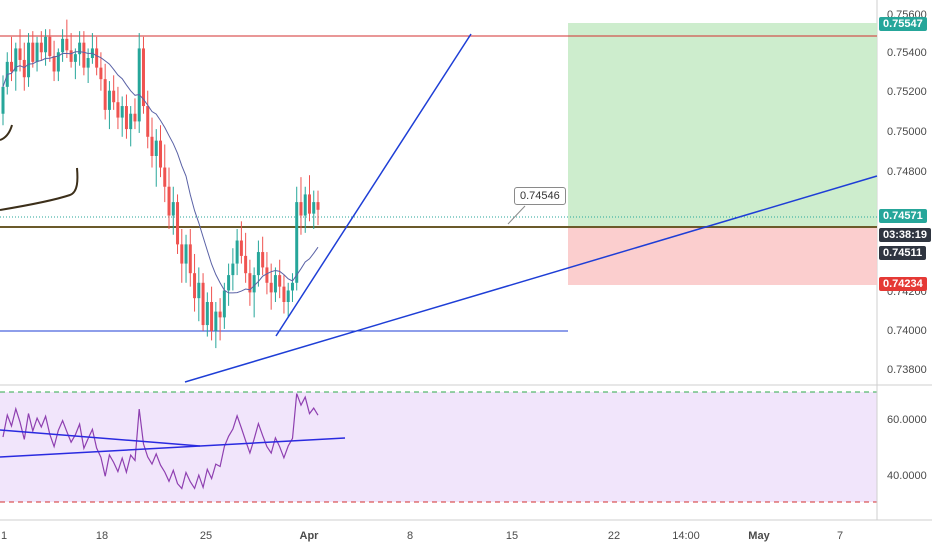 This screenshot has height=550, width=932. What do you see at coordinates (903, 284) in the screenshot?
I see `stop-price-tag: 0.74234` at bounding box center [903, 284].